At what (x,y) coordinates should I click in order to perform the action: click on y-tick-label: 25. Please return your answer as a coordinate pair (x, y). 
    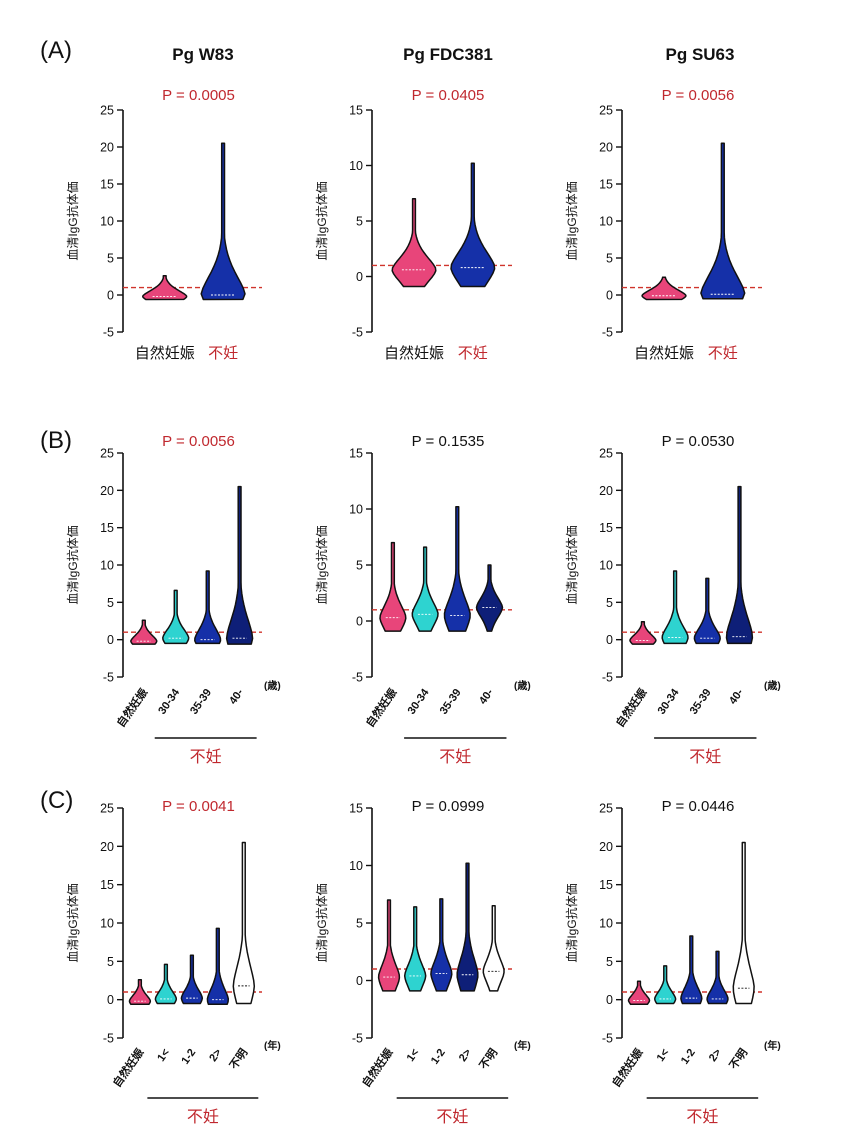
    Looking at the image, I should click on (107, 111).